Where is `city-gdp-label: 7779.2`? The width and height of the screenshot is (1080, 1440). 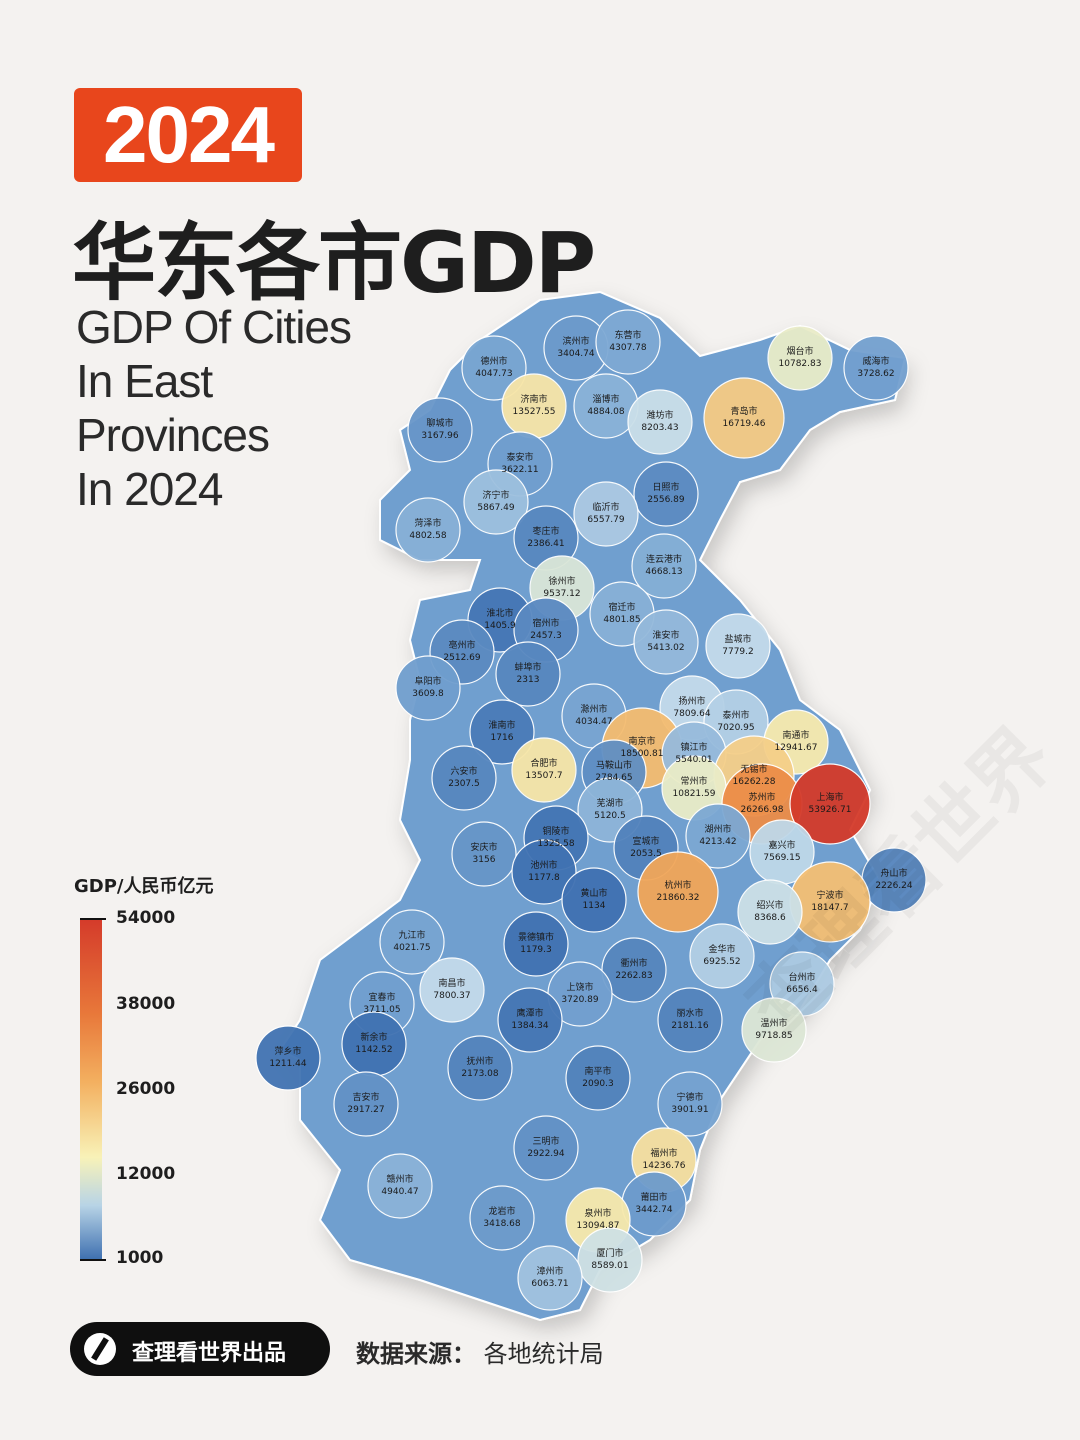
city-gdp-label: 7779.2 is located at coordinates (738, 652).